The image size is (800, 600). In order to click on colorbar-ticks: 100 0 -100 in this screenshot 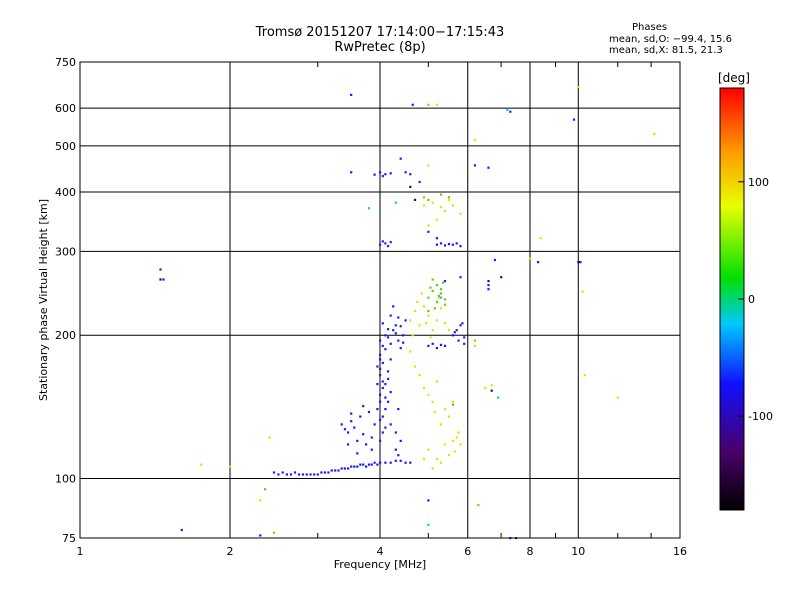, I will do `click(755, 299)`.